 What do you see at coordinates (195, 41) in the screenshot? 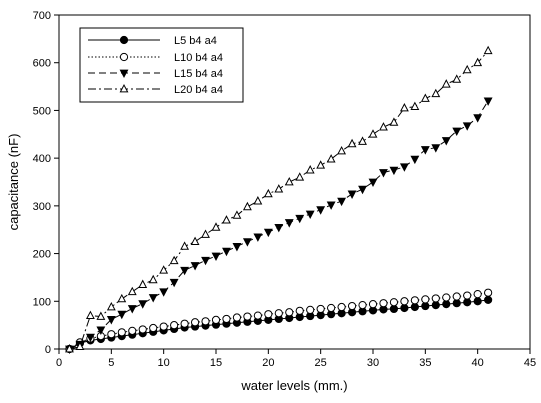
I see `legend-label: L5 b4 a4` at bounding box center [195, 41].